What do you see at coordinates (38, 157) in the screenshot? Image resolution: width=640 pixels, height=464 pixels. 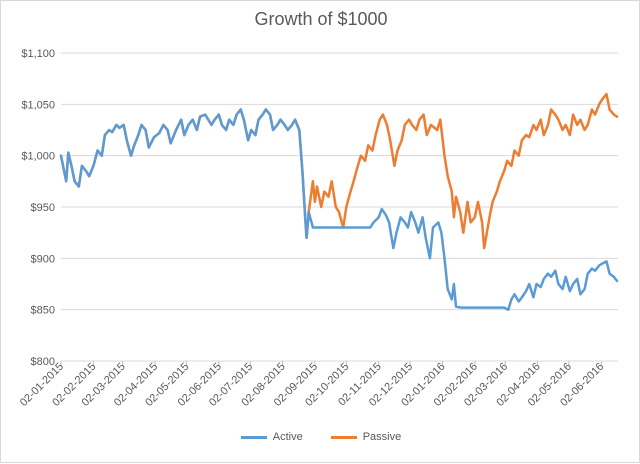 I see `y-tick-label: $1,000` at bounding box center [38, 157].